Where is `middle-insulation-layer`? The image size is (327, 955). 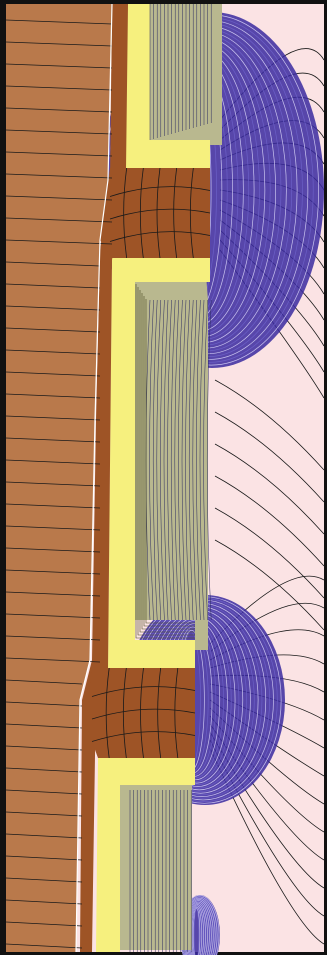 middle-insulation-layer is located at coordinates (159, 463).